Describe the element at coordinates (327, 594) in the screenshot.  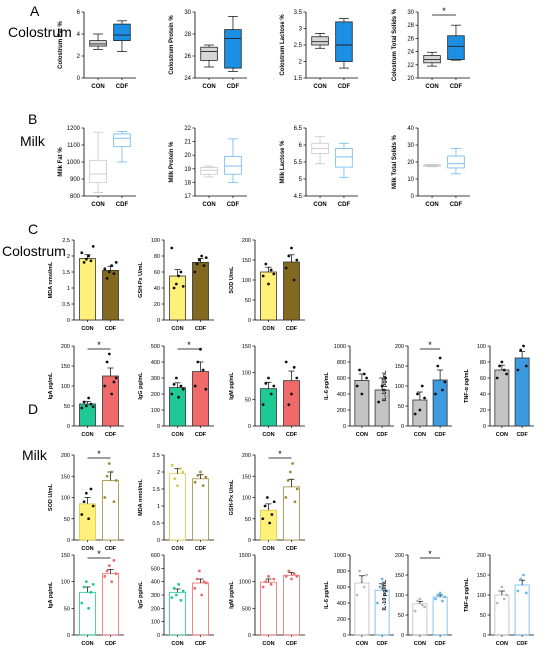
I see `y-axis-label: IL-6 pg/mL` at that location.